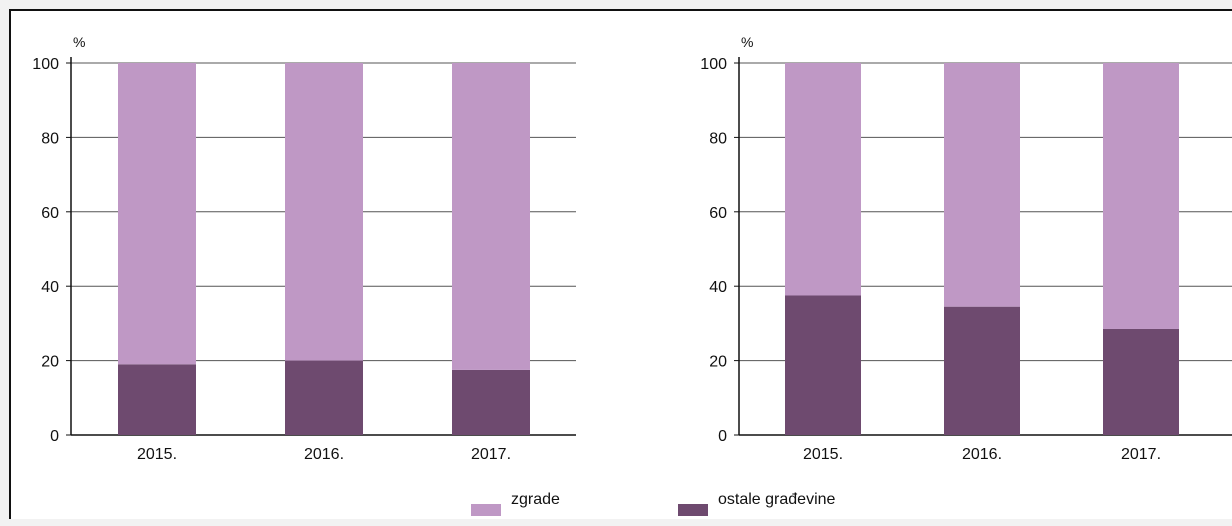 Image resolution: width=1232 pixels, height=526 pixels. Describe the element at coordinates (535, 499) in the screenshot. I see `legend-label-zgrade: zgrade` at that location.